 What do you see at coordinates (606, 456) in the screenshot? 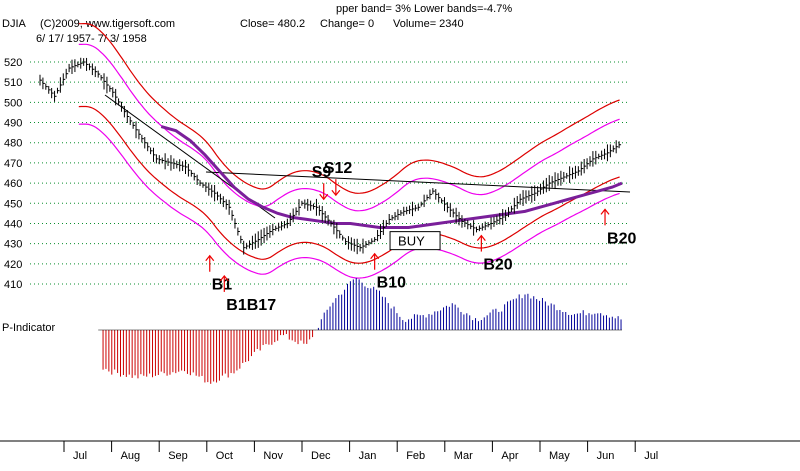
I see `x-tick-label: Jun` at bounding box center [606, 456].